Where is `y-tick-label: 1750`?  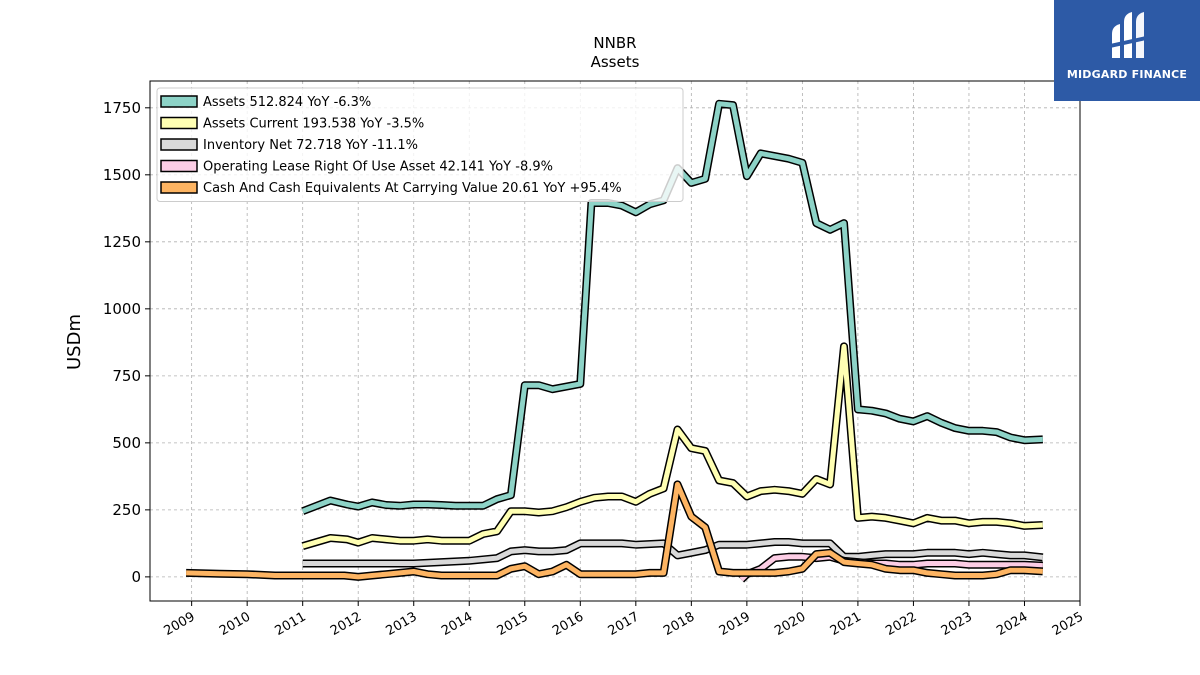 y-tick-label: 1750 is located at coordinates (122, 108).